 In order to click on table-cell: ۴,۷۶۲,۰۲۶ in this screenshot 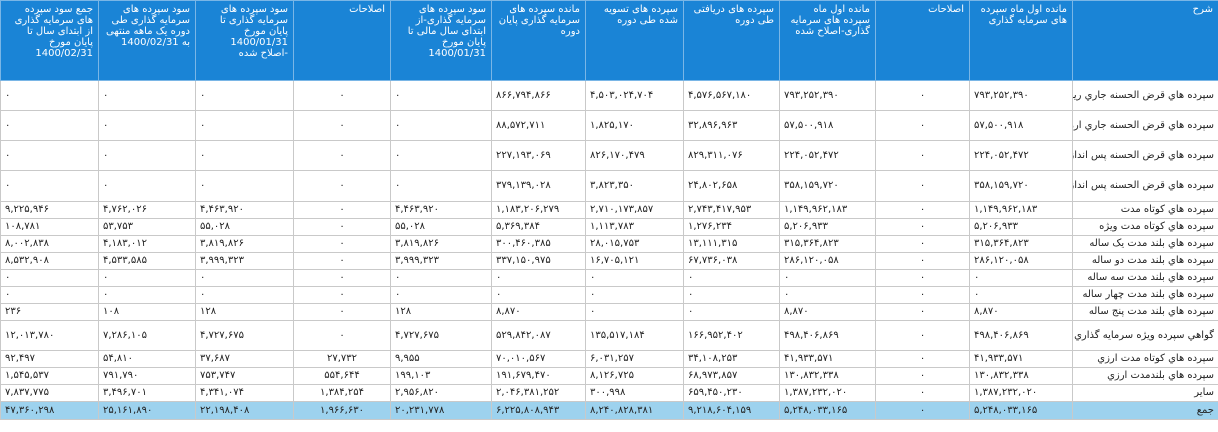, I will do `click(147, 210)`.